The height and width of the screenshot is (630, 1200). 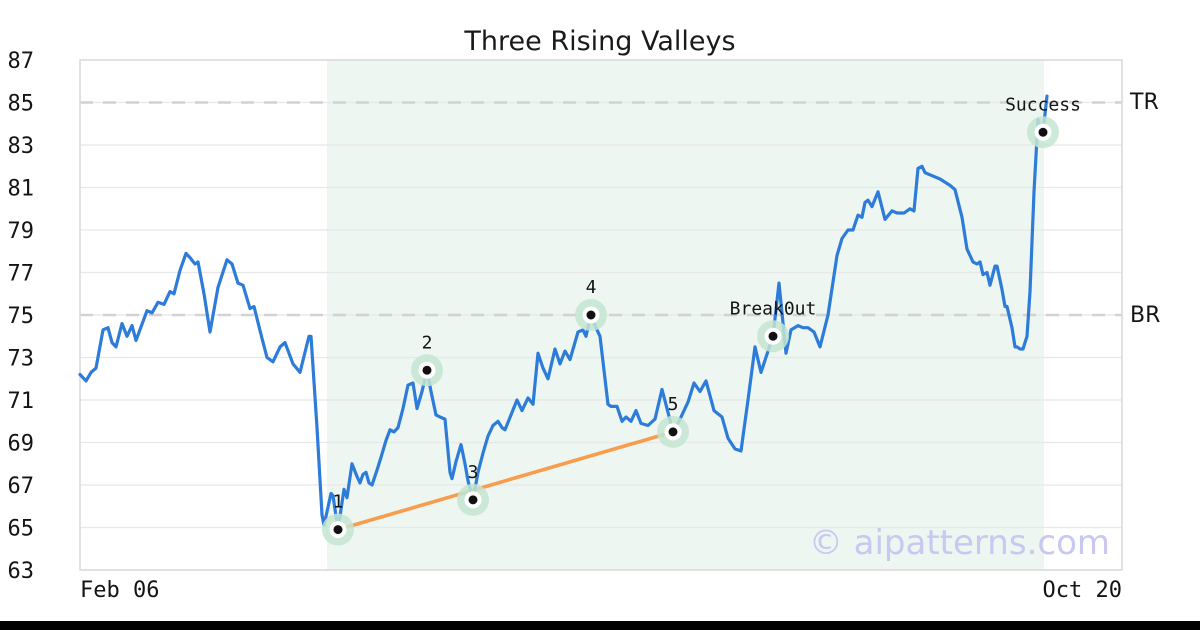 What do you see at coordinates (1082, 590) in the screenshot?
I see `x-tick-oct20: Oct 20` at bounding box center [1082, 590].